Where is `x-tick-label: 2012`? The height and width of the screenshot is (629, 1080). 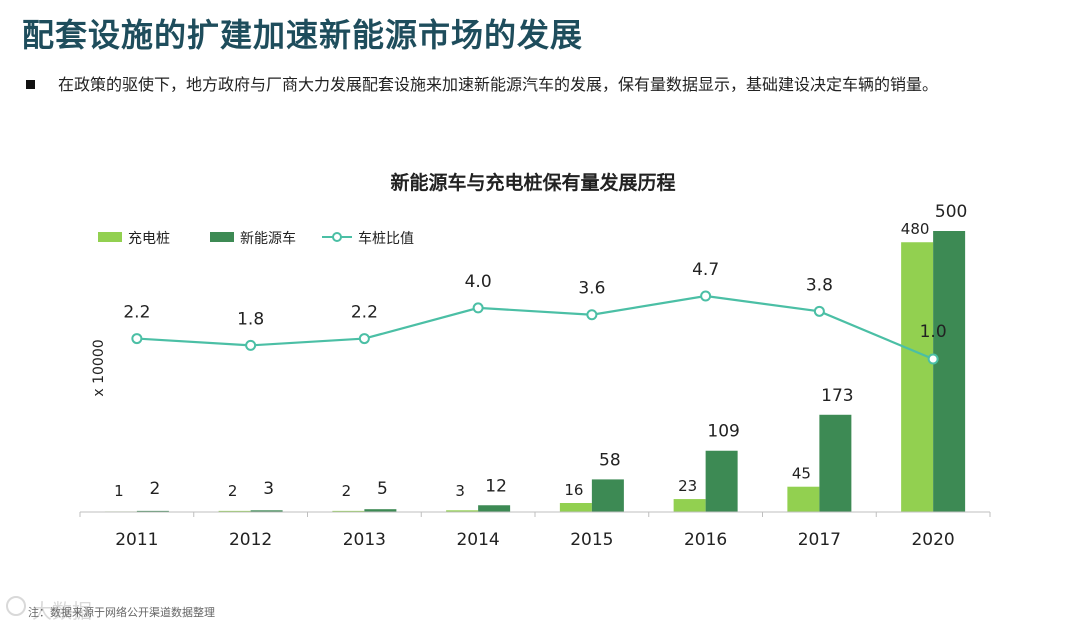
x-tick-label: 2012 is located at coordinates (250, 540).